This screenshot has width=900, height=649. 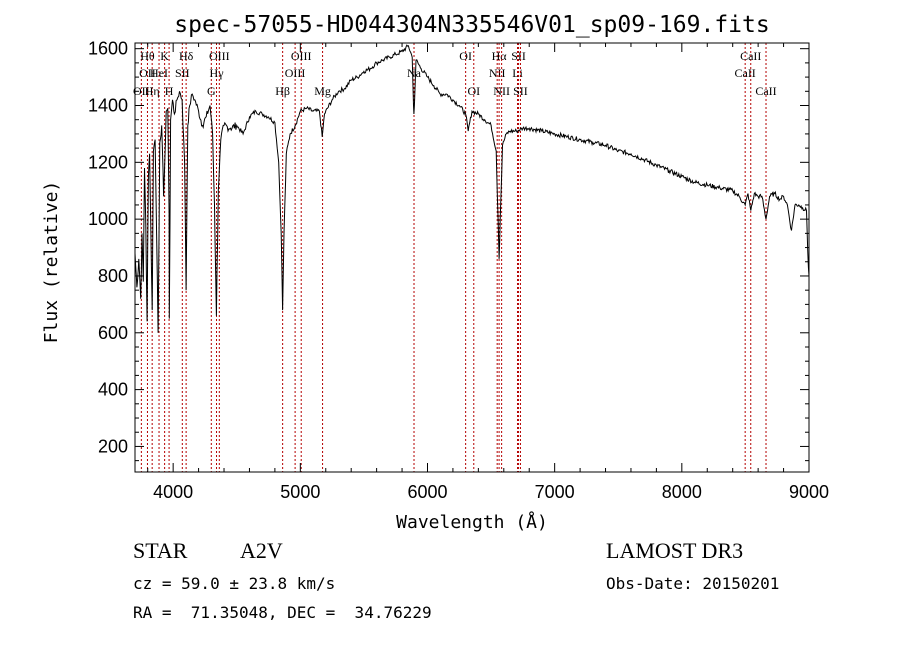 I want to click on y-axis-label: Flux (relative), so click(x=51, y=262).